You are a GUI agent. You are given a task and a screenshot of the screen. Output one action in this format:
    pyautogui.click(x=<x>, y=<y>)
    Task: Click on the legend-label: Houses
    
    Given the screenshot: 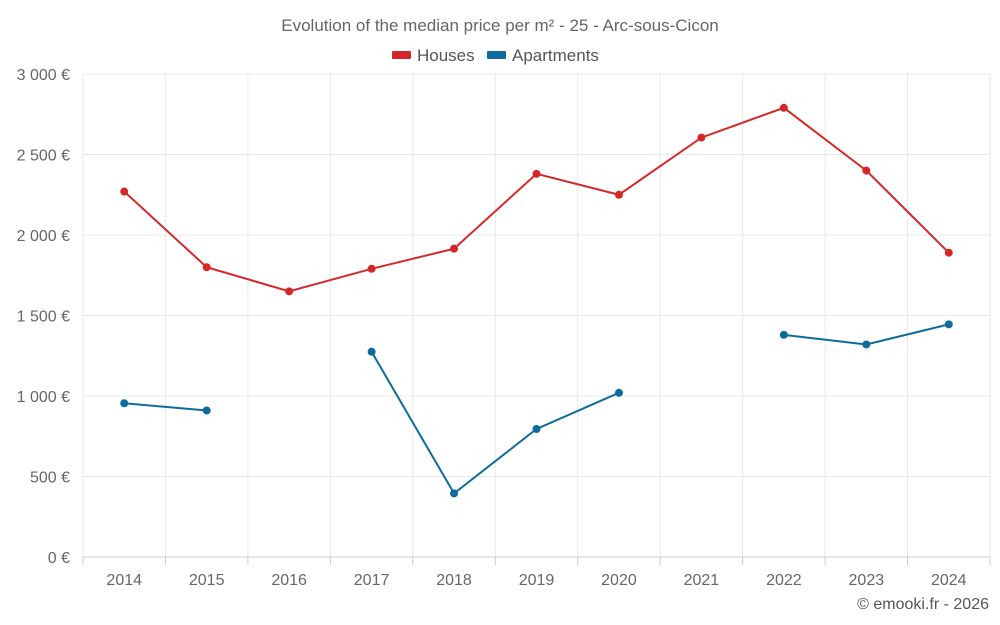 What is the action you would take?
    pyautogui.click(x=446, y=55)
    